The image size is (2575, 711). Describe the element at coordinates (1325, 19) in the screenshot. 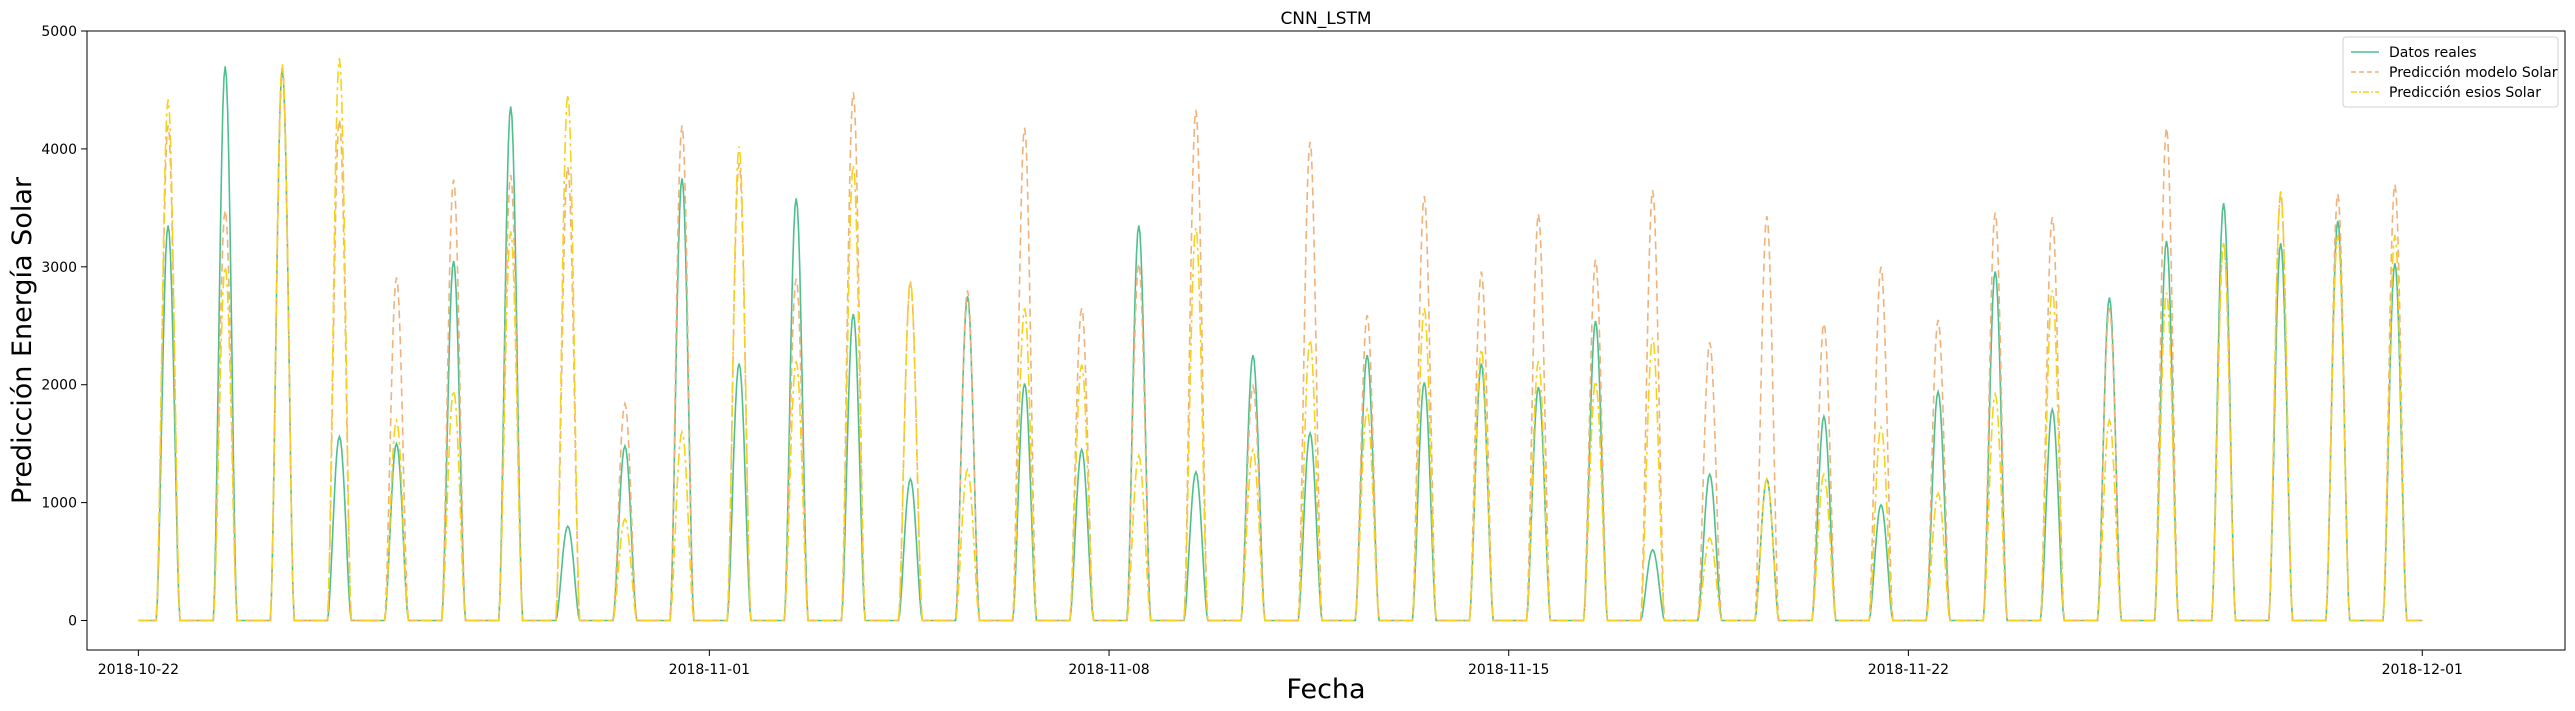

I see `chart-title: CNN_LSTM` at that location.